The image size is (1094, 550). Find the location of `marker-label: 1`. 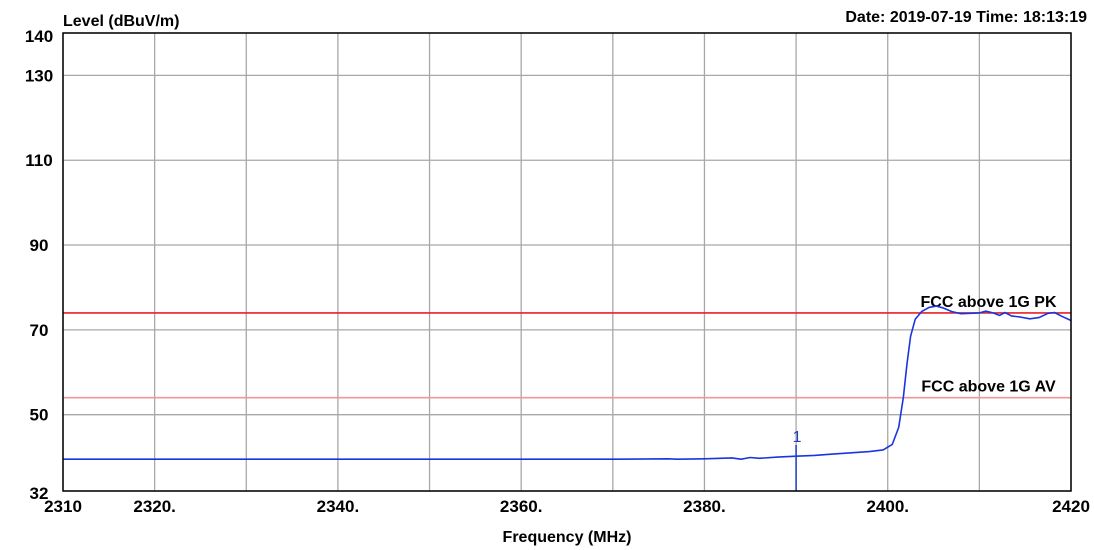

marker-label: 1 is located at coordinates (797, 437).